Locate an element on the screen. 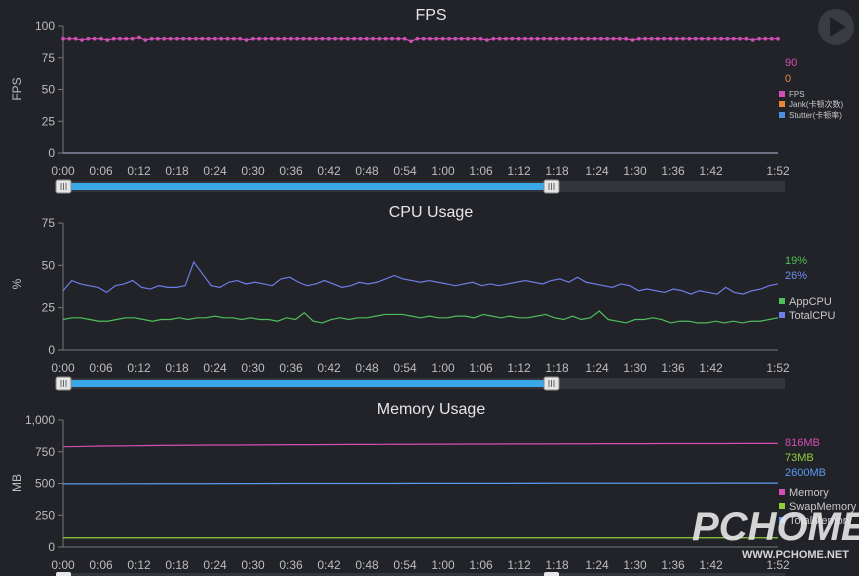  fps-xtick-label: 1:52 is located at coordinates (778, 171).